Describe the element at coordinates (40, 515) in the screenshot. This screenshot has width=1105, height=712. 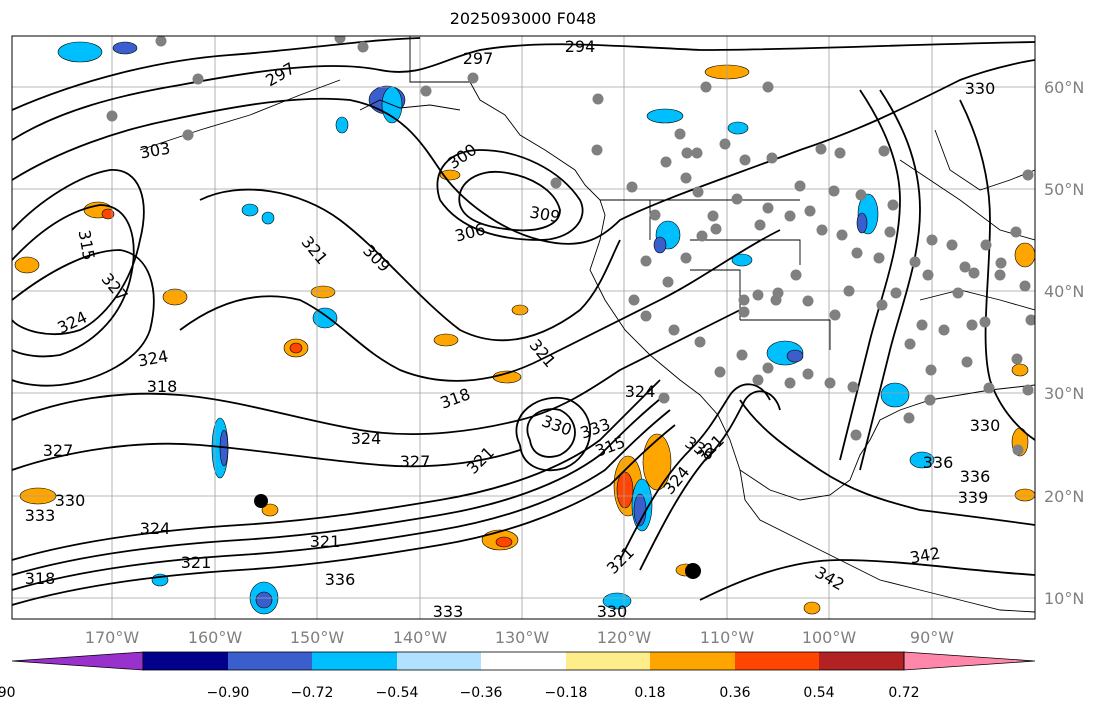
I see `contour-label: 333` at that location.